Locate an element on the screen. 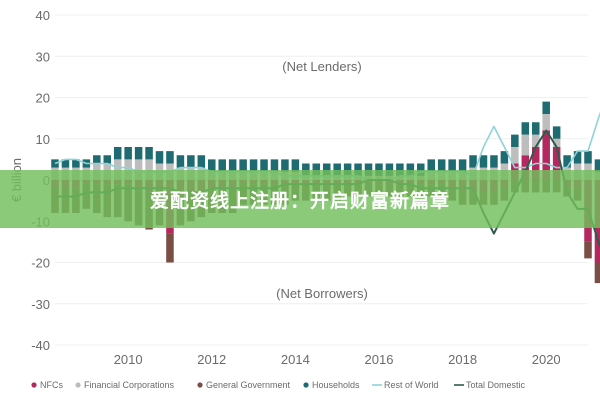  y-tick-label: -40 is located at coordinates (40, 345).